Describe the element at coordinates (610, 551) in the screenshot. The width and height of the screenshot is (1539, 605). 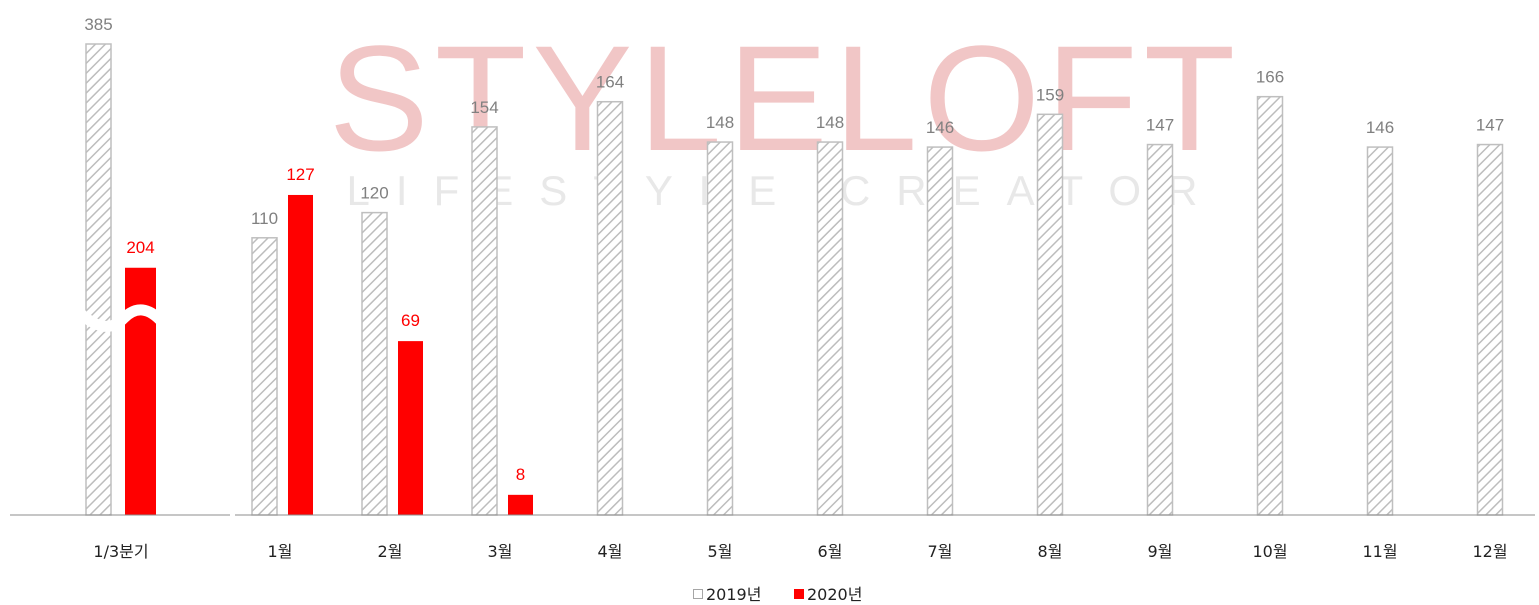
I see `x-tick-label: 4월` at that location.